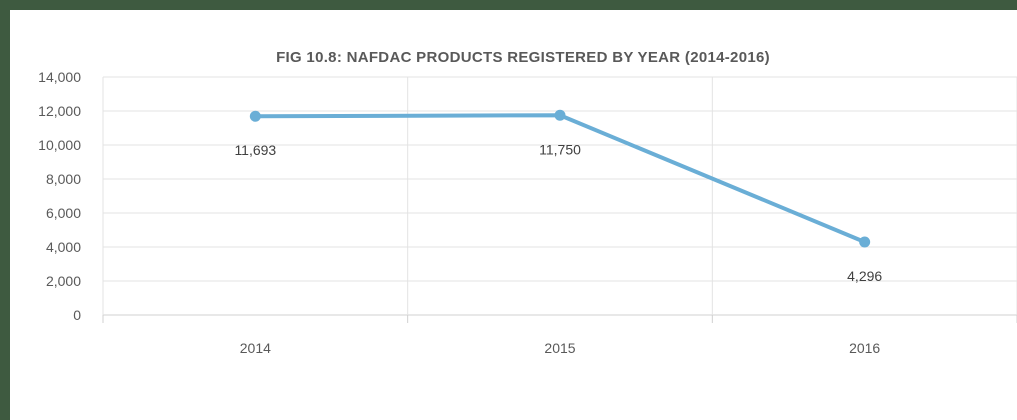 The image size is (1017, 420). I want to click on data-label: 11,693, so click(255, 150).